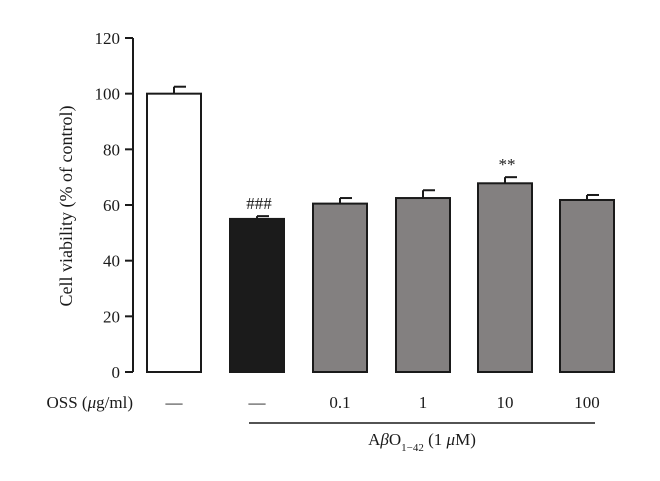 This screenshot has height=481, width=660. What do you see at coordinates (505, 402) in the screenshot?
I see `x-tick-label: 10` at bounding box center [505, 402].